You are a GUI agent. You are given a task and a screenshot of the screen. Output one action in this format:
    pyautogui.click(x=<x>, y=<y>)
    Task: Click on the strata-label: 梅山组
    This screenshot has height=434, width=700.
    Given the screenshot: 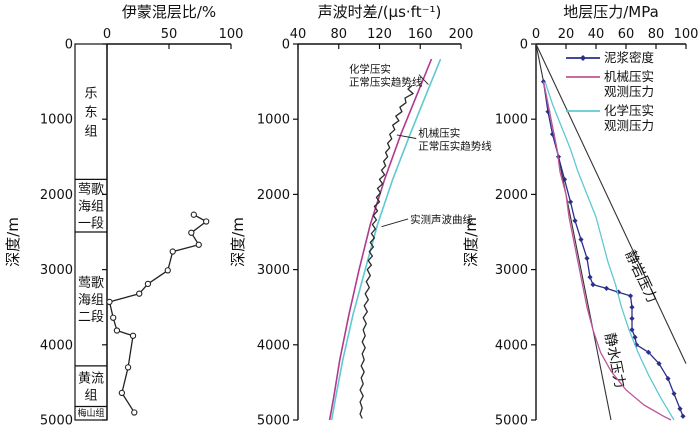 What is the action you would take?
    pyautogui.click(x=90, y=413)
    